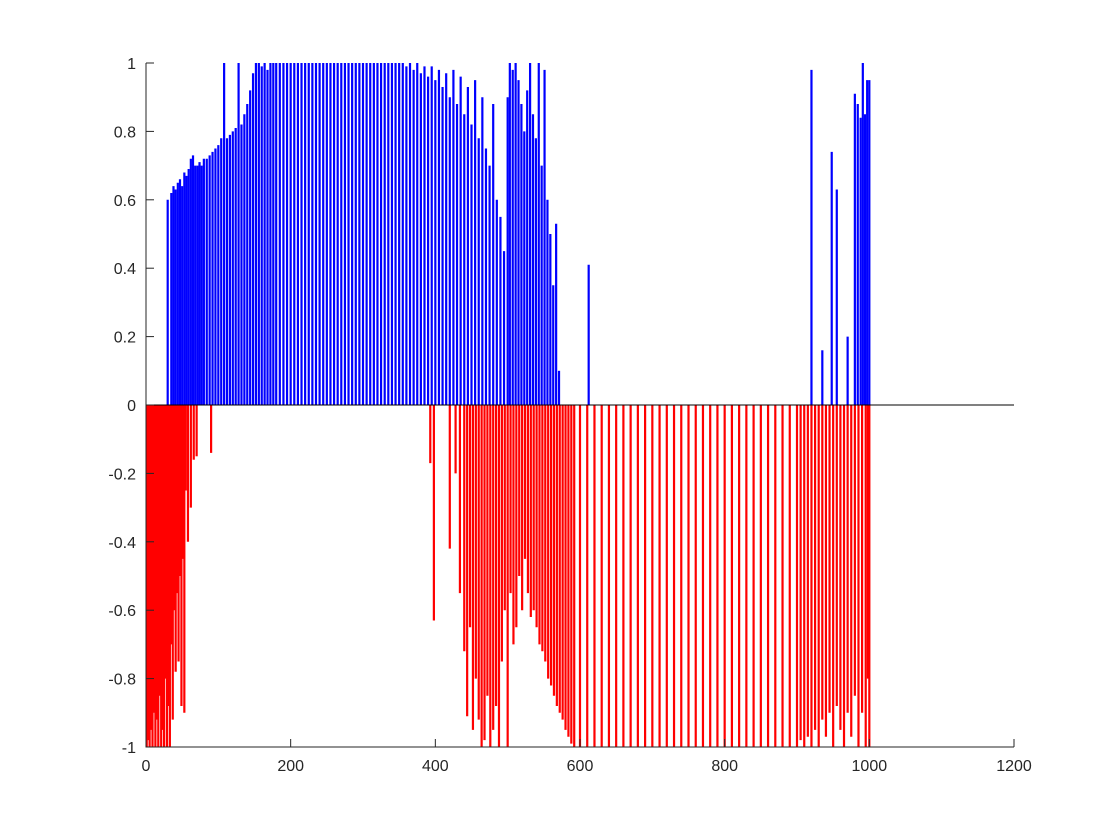 Image resolution: width=1120 pixels, height=840 pixels. Describe the element at coordinates (125, 132) in the screenshot. I see `y-tick-label: 0.8` at that location.